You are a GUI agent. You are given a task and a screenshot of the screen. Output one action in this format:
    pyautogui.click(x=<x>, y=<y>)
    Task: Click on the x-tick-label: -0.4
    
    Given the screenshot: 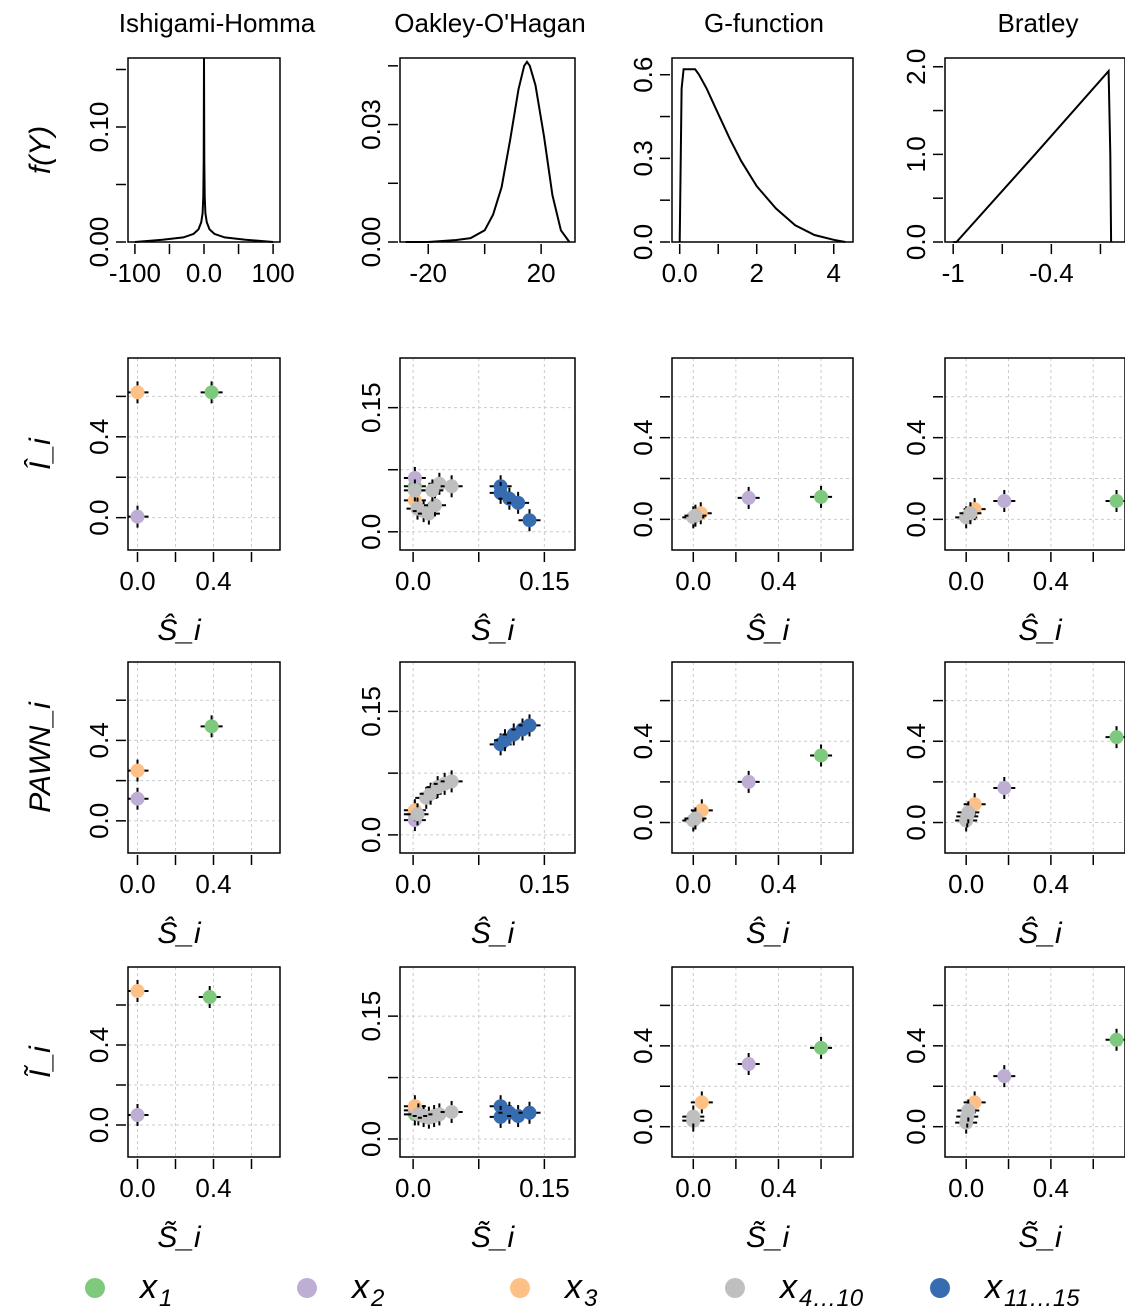 What is the action you would take?
    pyautogui.click(x=1051, y=273)
    